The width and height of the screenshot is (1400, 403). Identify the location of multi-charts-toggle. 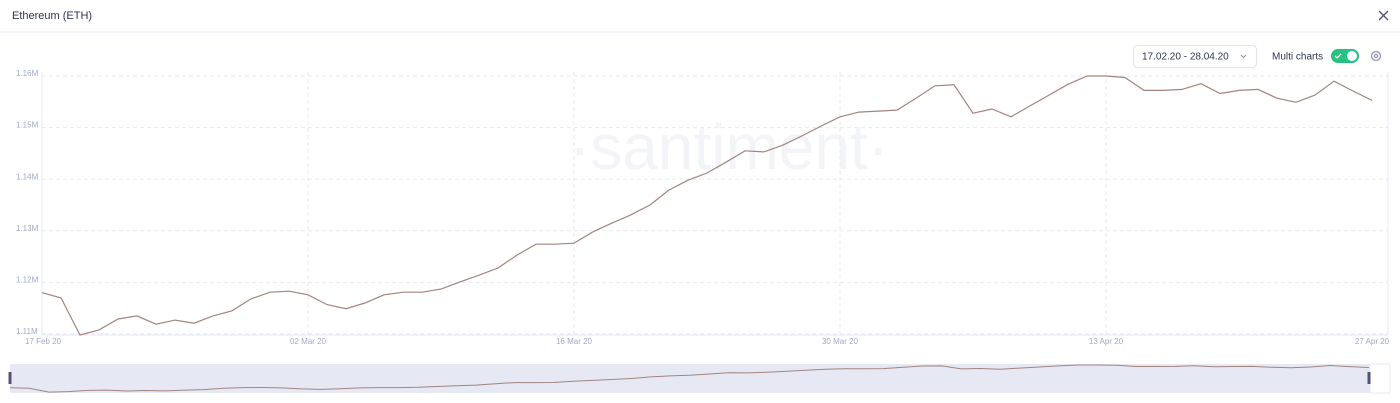
(1345, 56).